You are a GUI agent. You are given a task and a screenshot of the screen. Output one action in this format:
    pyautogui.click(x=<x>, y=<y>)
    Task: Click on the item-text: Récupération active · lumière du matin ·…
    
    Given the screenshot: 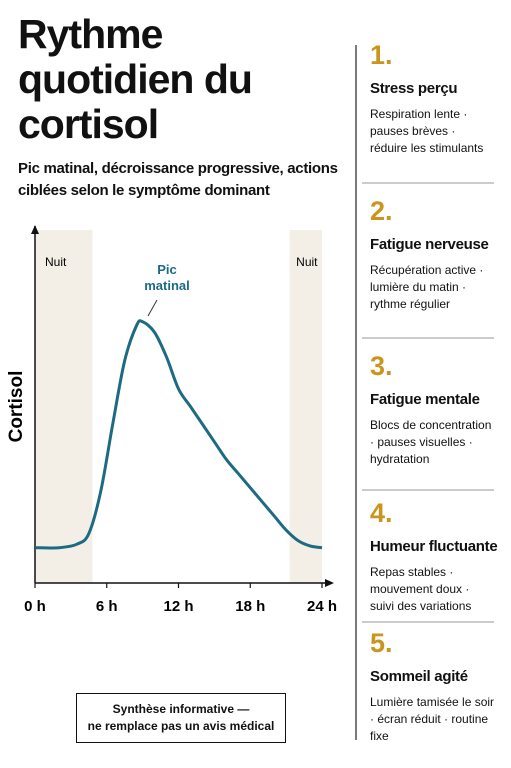 What is the action you would take?
    pyautogui.click(x=427, y=287)
    